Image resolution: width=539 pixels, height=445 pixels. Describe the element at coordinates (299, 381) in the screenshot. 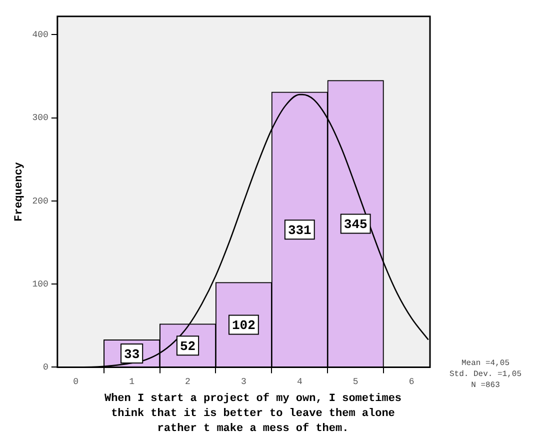

I see `x-tick-label: 4` at that location.